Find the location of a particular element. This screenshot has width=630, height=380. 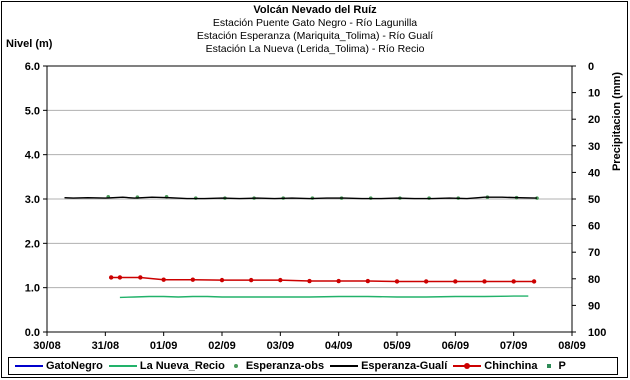

legend-item-p: P is located at coordinates (554, 366).